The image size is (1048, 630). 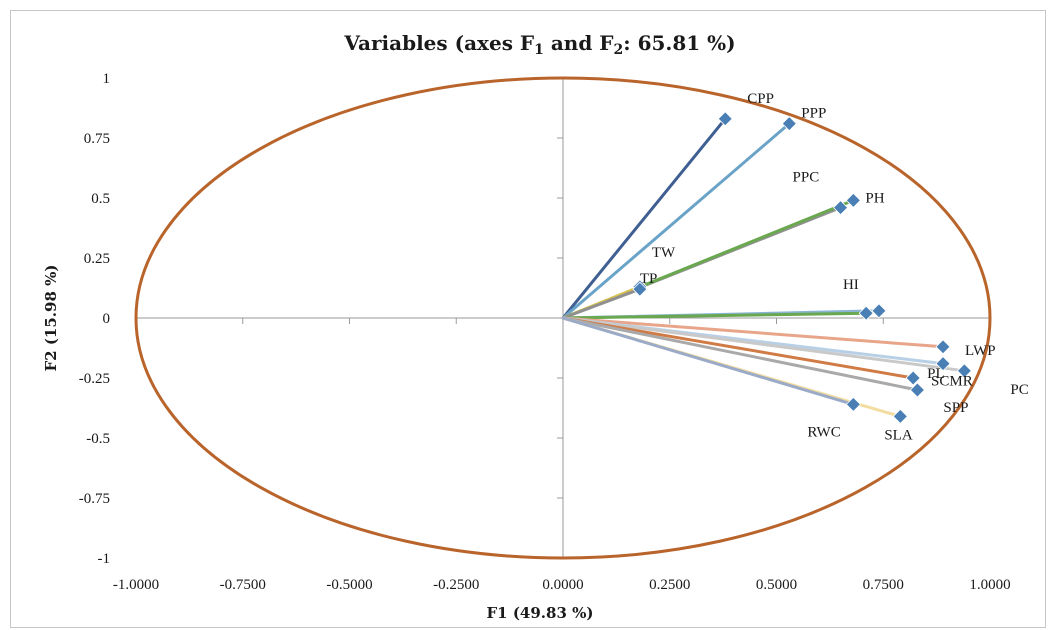 What do you see at coordinates (980, 351) in the screenshot?
I see `point-label-lwp: LWP` at bounding box center [980, 351].